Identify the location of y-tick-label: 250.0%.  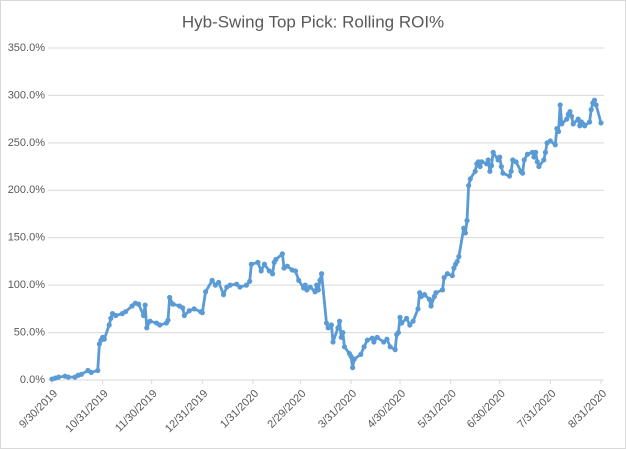
(27, 143).